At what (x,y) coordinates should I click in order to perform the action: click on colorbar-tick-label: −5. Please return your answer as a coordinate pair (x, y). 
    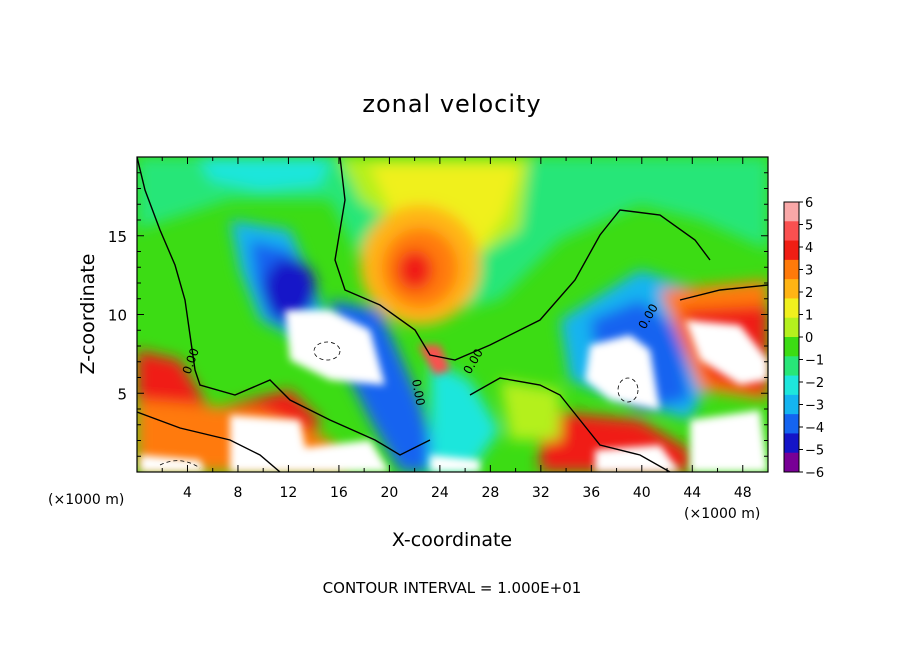
    Looking at the image, I should click on (814, 451).